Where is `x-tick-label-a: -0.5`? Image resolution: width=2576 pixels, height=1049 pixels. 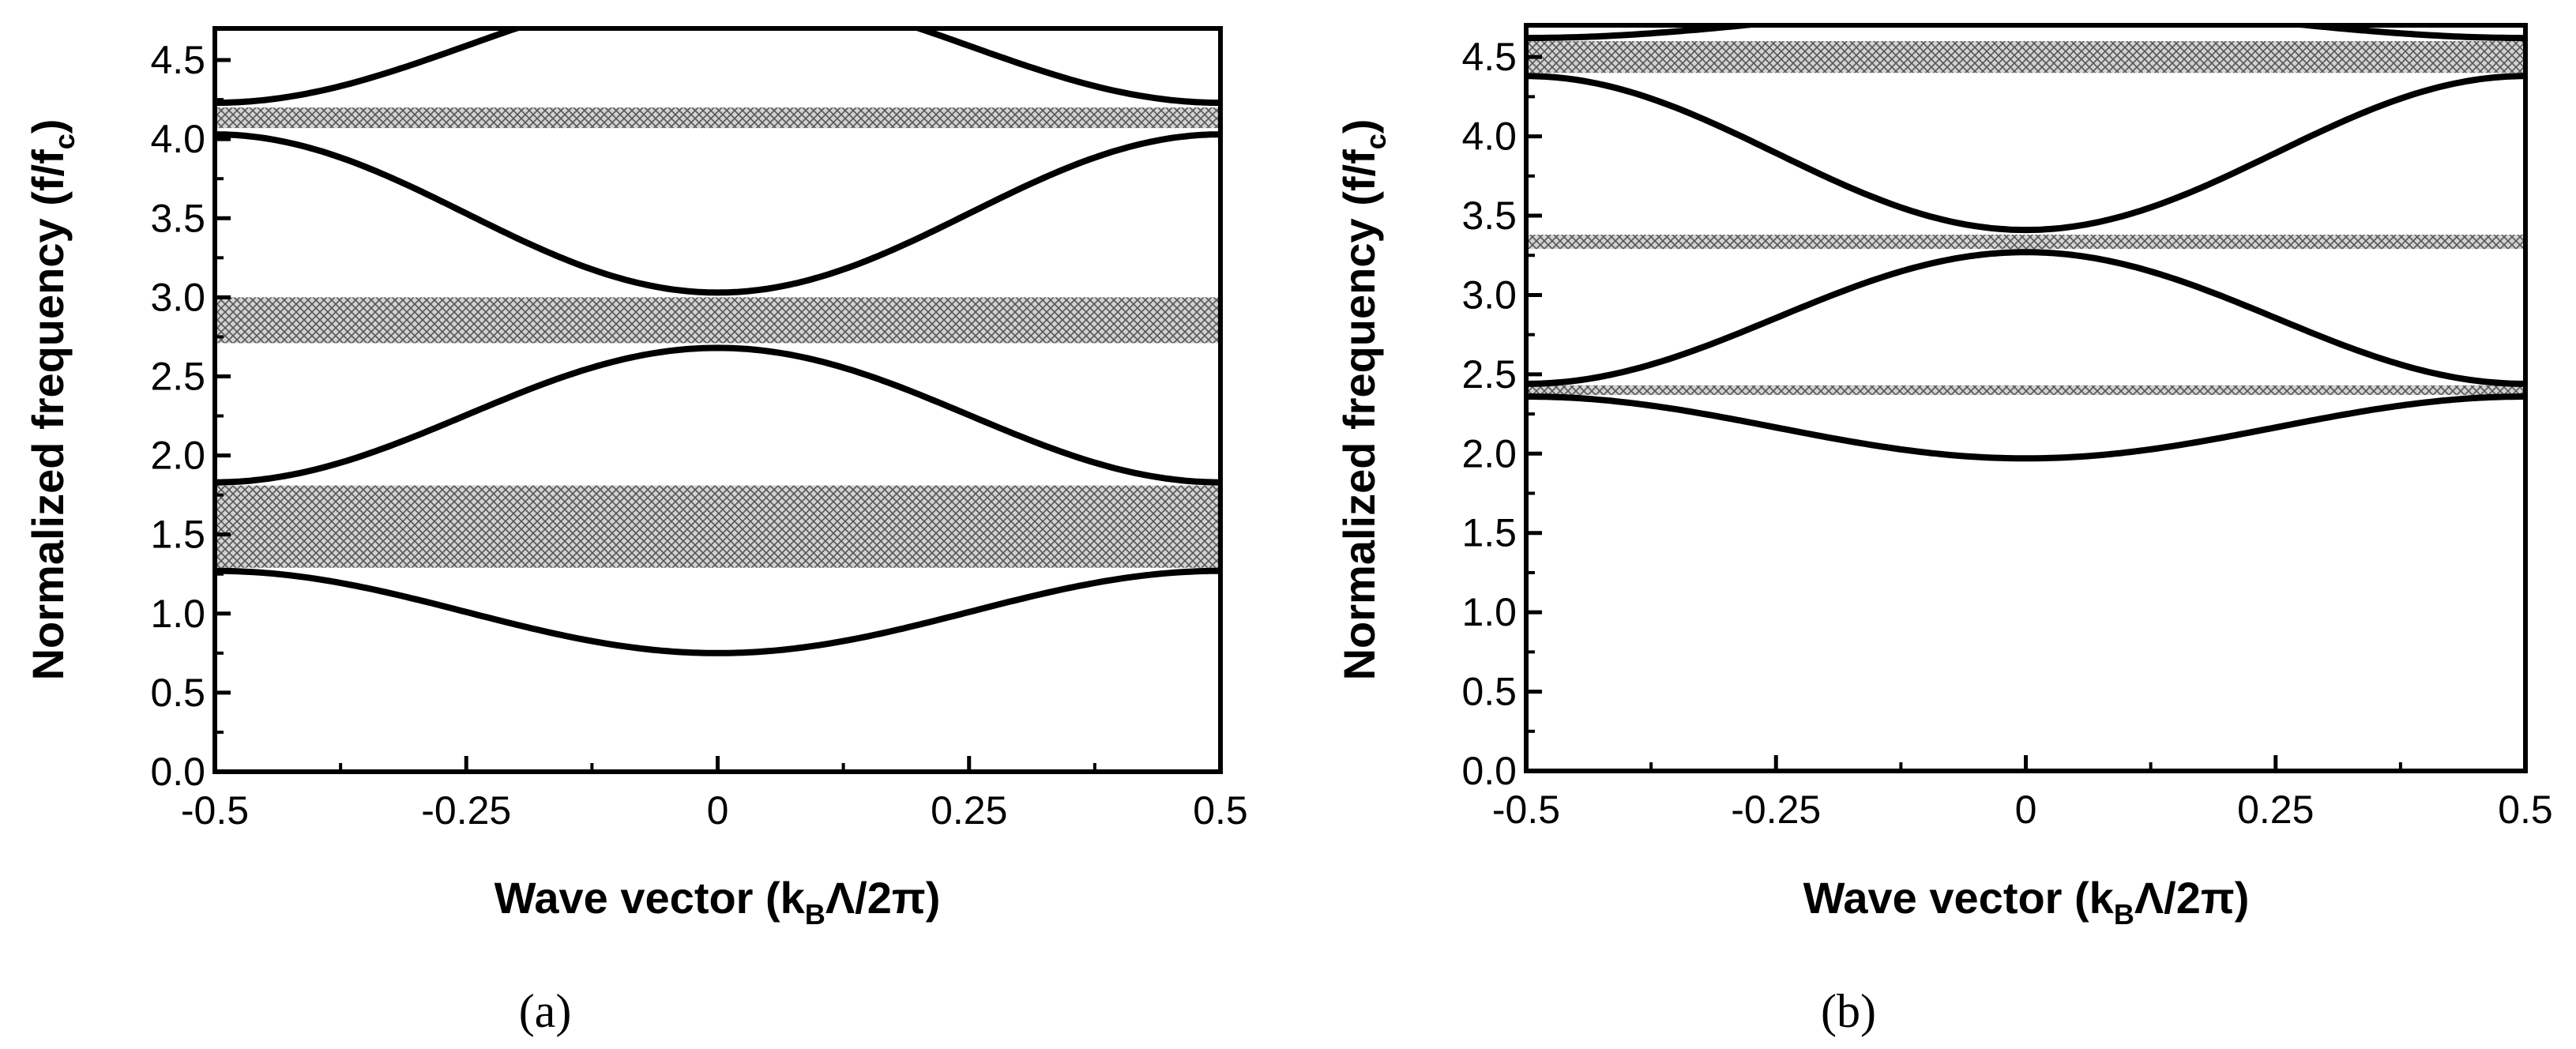 x-tick-label-a: -0.5 is located at coordinates (215, 811).